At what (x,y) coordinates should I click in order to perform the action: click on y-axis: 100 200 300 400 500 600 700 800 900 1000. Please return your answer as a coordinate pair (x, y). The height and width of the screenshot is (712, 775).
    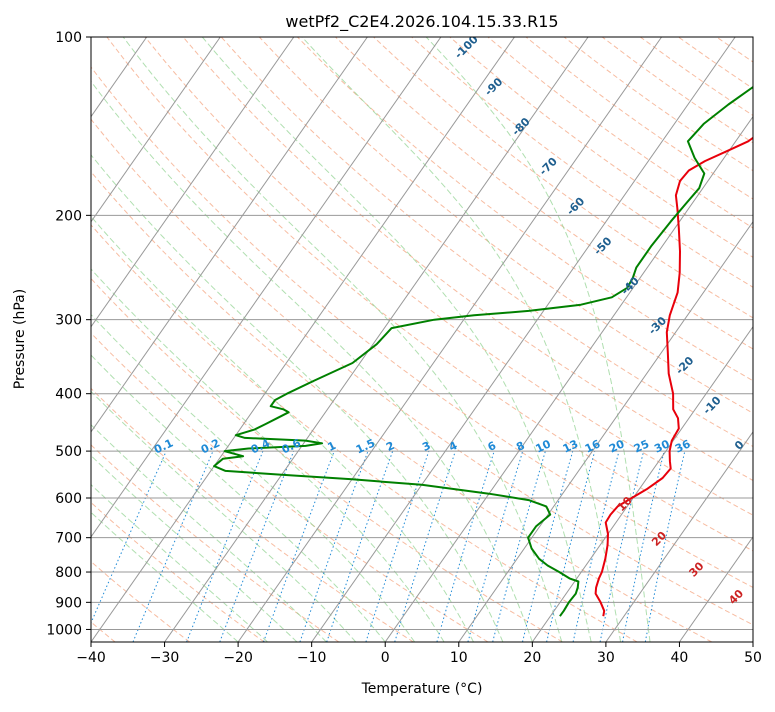
    Looking at the image, I should click on (68, 334).